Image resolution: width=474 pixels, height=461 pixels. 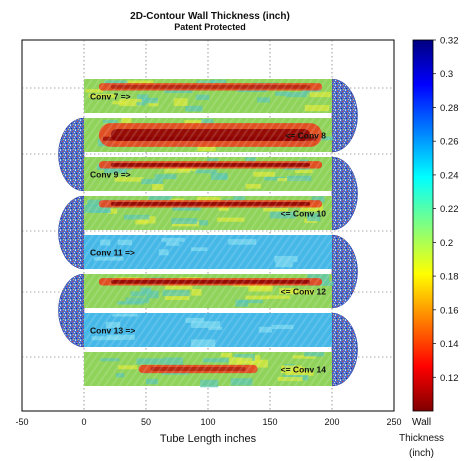 I want to click on colorbar-label-line-2: Thickness, so click(x=421, y=438).